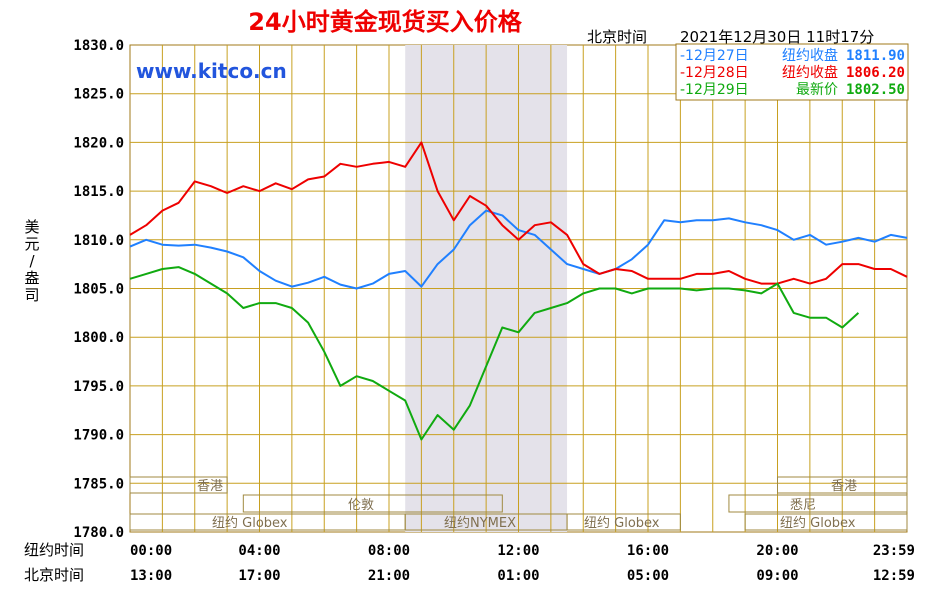  I want to click on y-unit-char: 司, so click(31, 295).